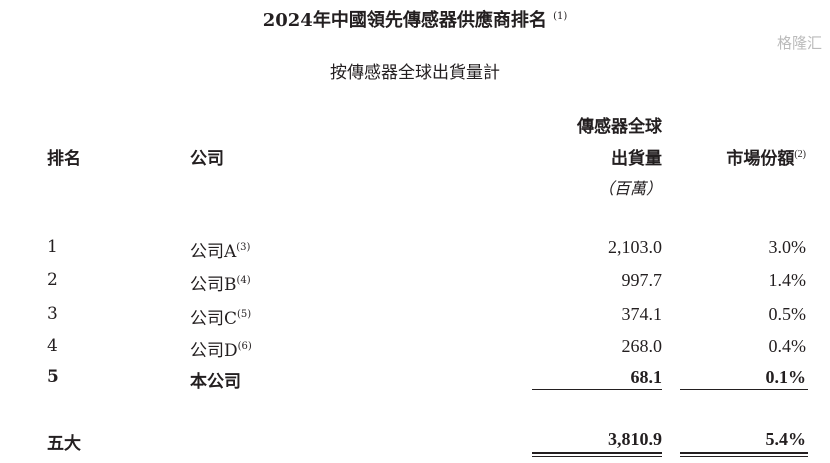  Describe the element at coordinates (220, 285) in the screenshot. I see `company: 公司B(4)` at that location.